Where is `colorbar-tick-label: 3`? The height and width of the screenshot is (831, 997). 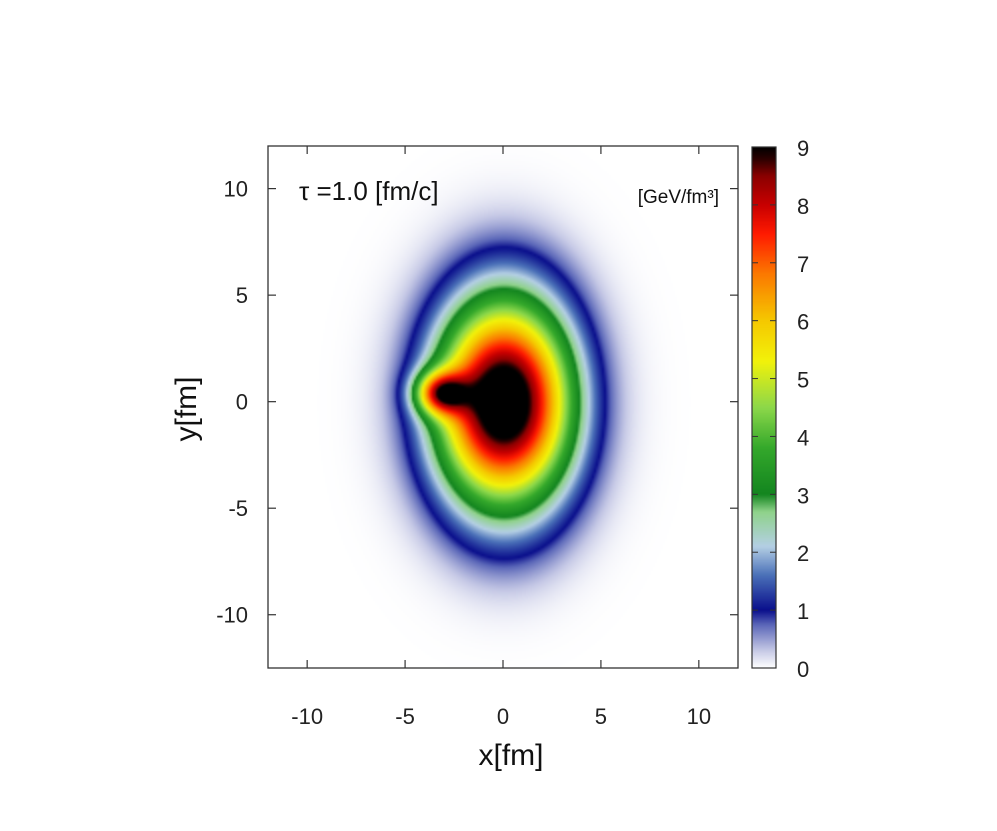 colorbar-tick-label: 3 is located at coordinates (803, 495).